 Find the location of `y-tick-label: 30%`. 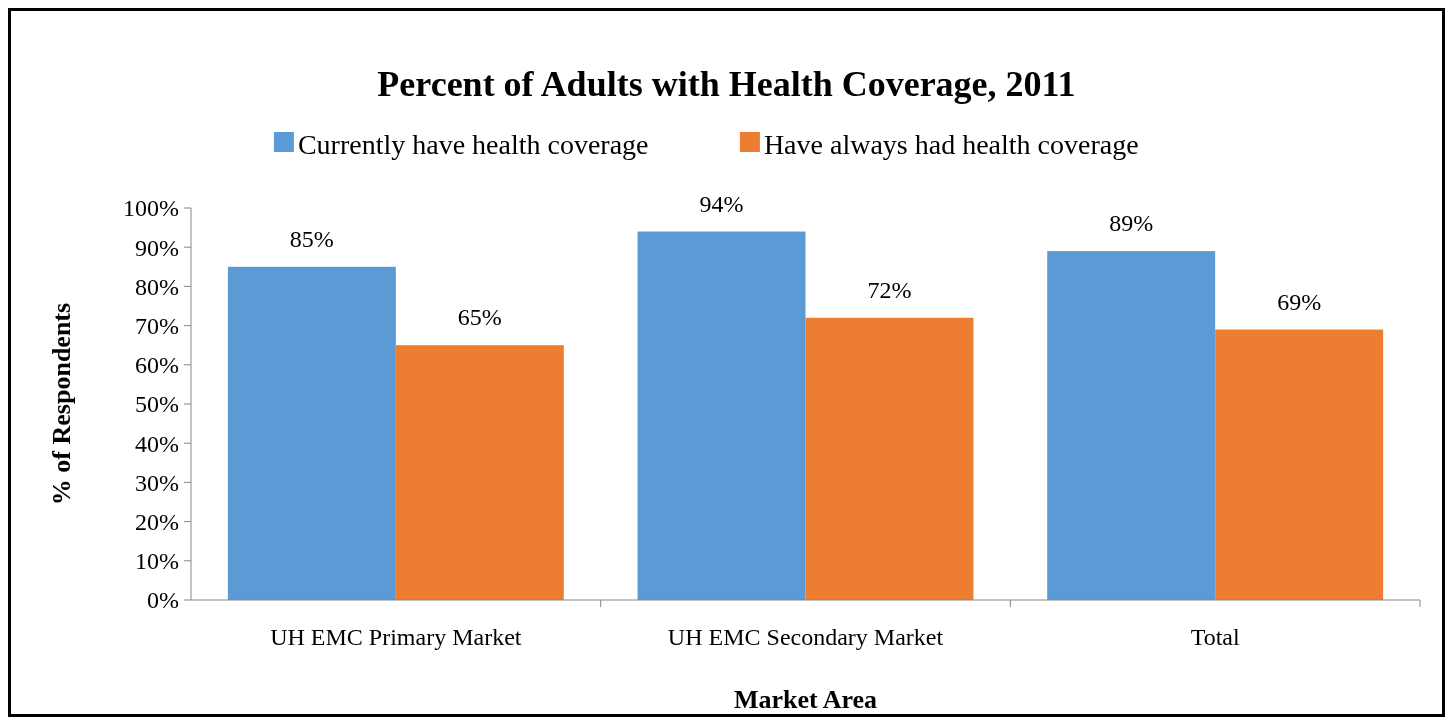

y-tick-label: 30% is located at coordinates (157, 482).